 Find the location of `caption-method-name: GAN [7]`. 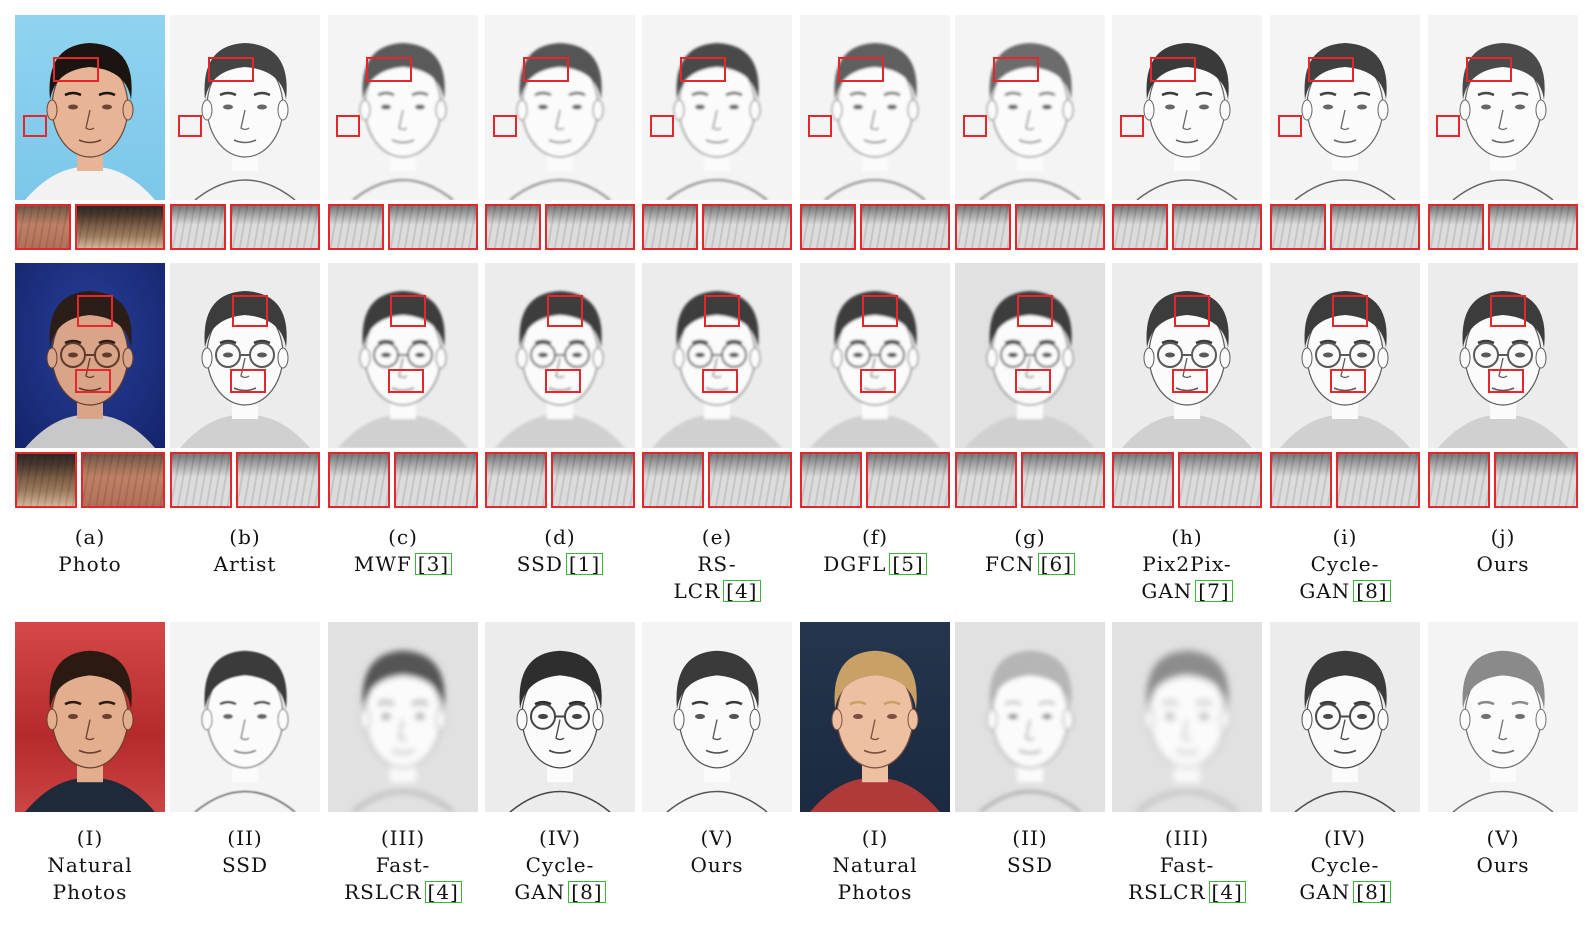

caption-method-name: GAN [7] is located at coordinates (1187, 591).